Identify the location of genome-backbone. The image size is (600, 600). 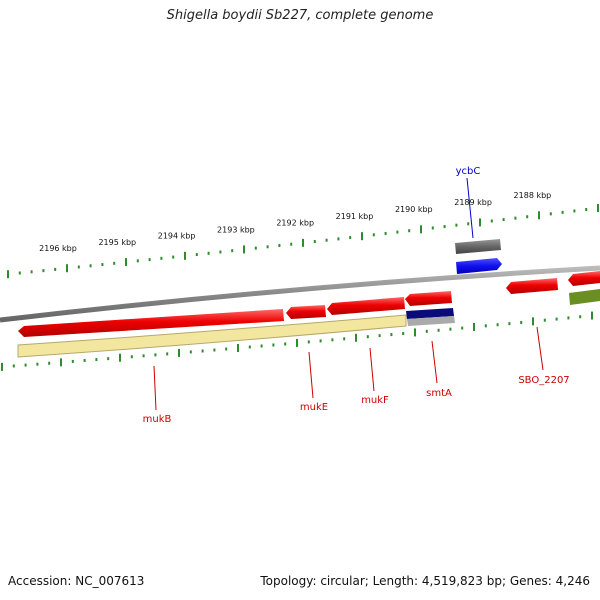
(300, 294).